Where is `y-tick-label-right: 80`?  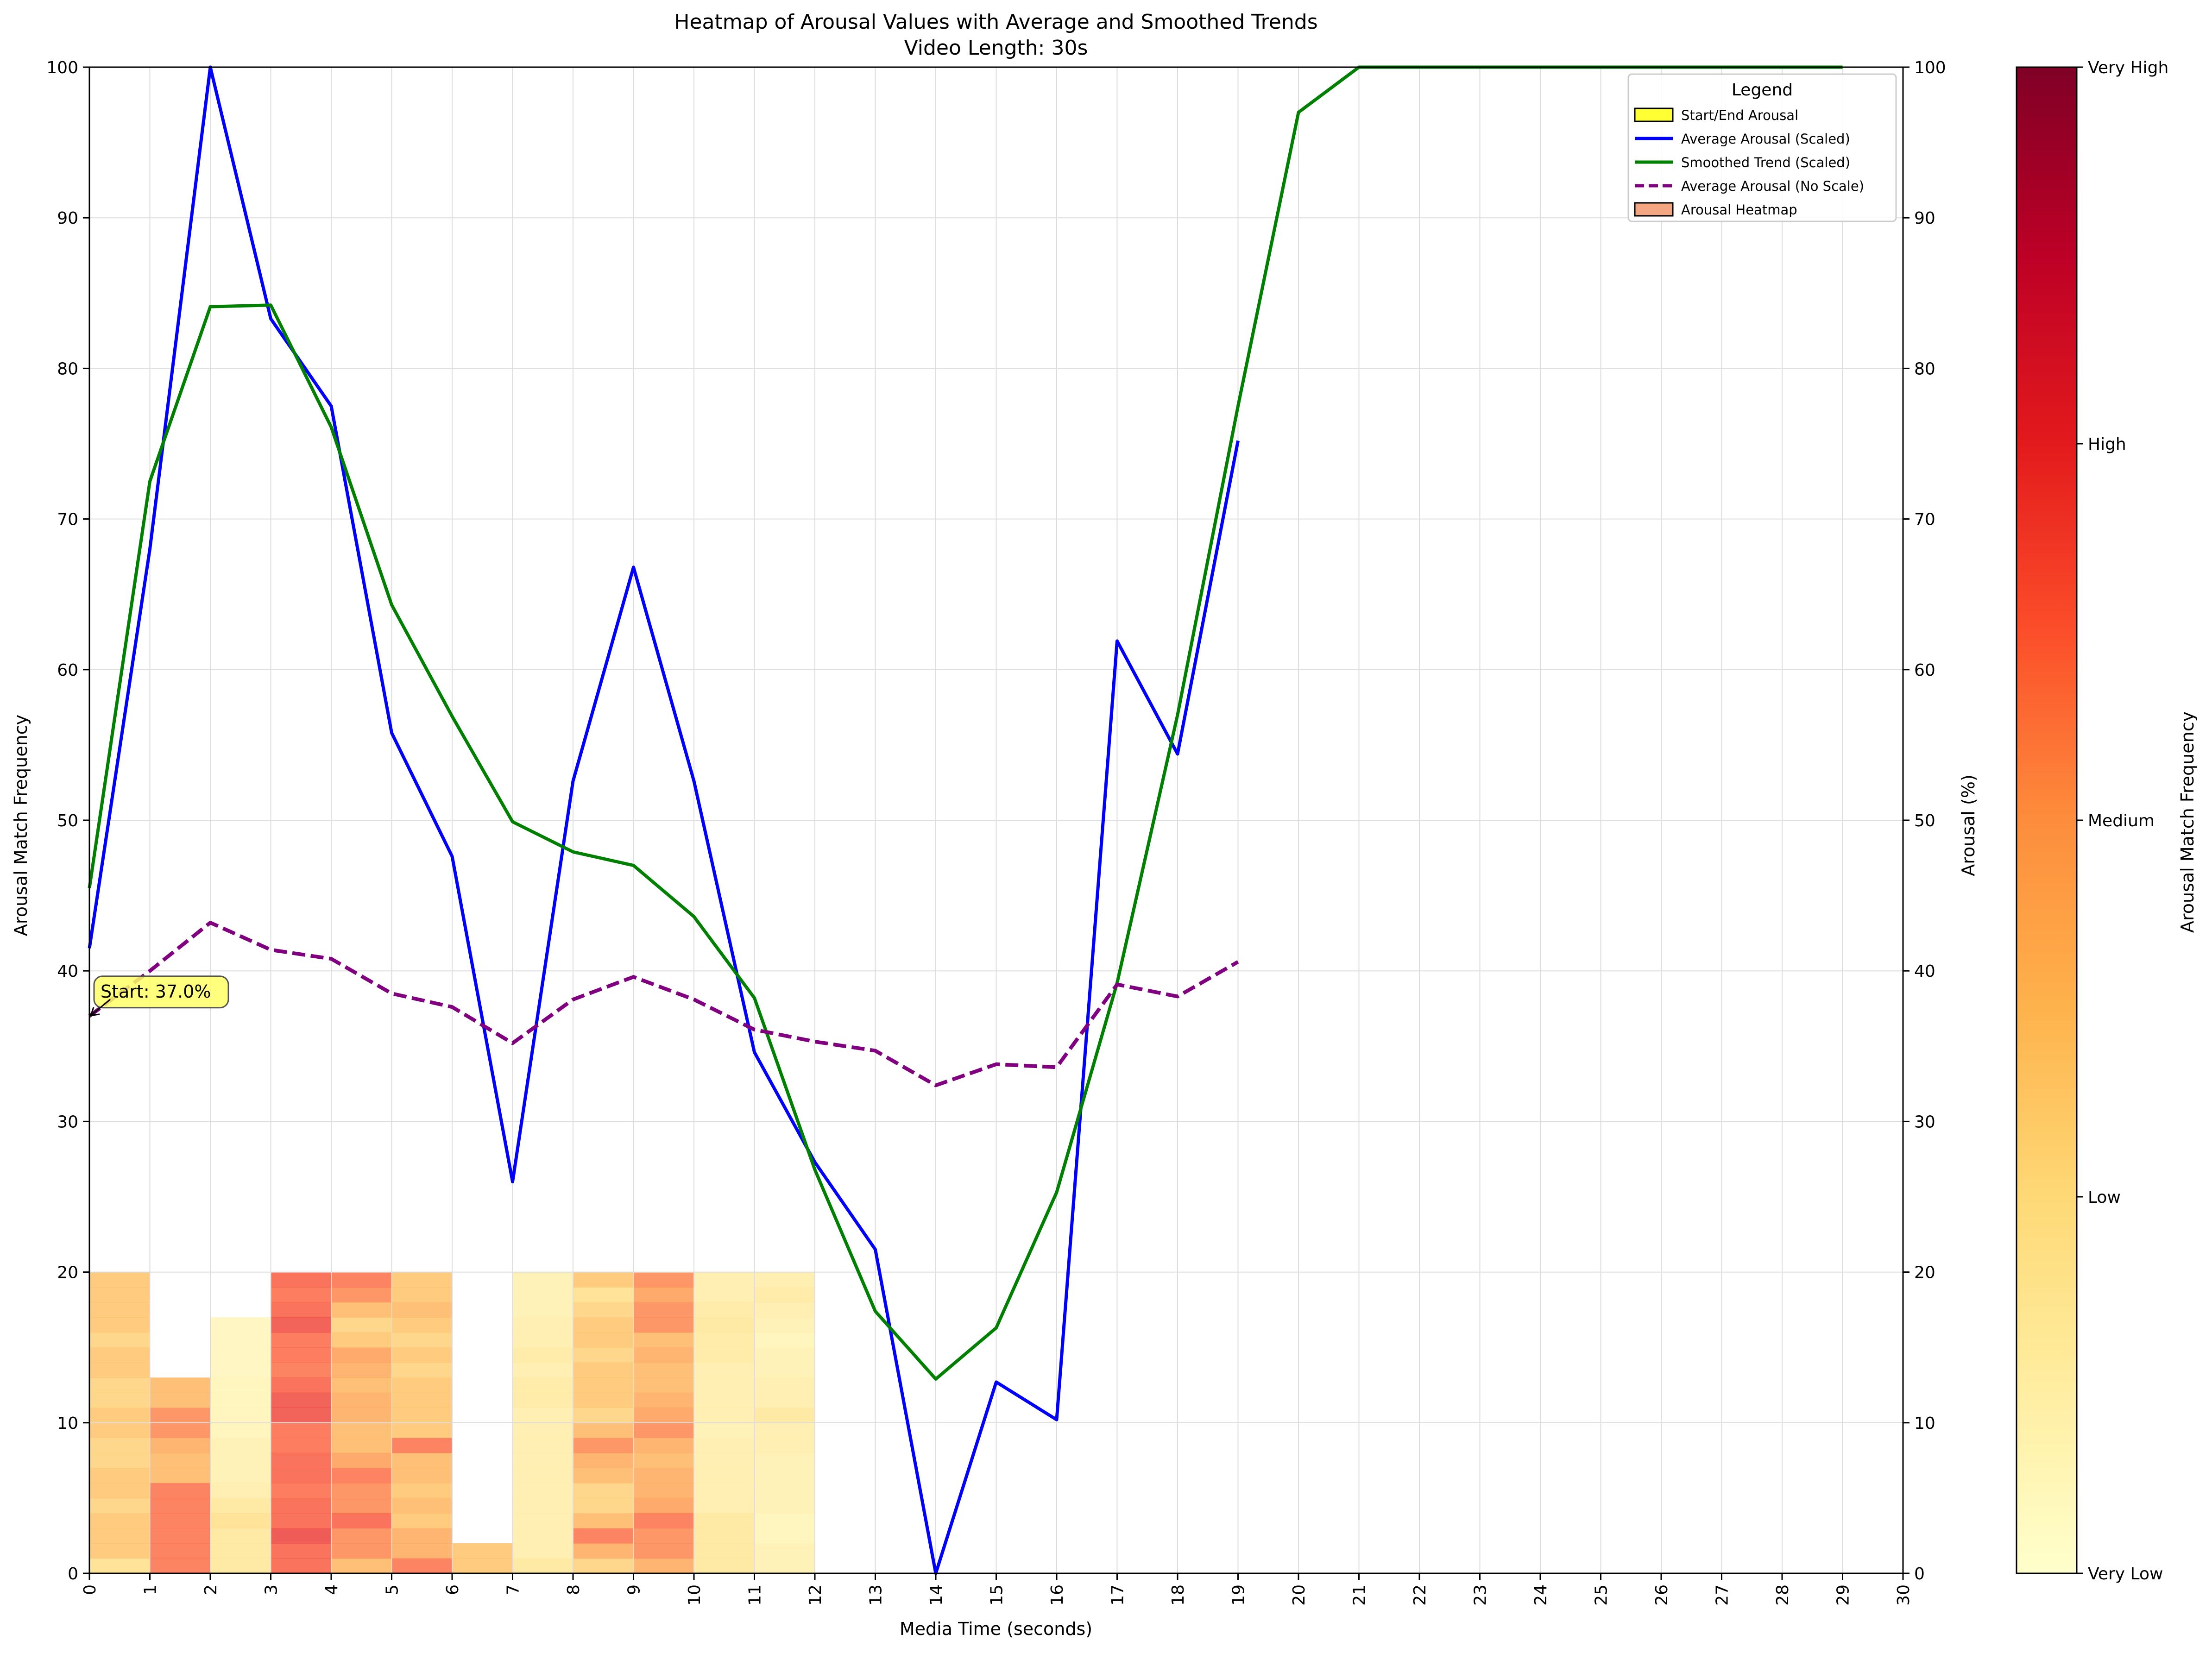
y-tick-label-right: 80 is located at coordinates (1924, 369).